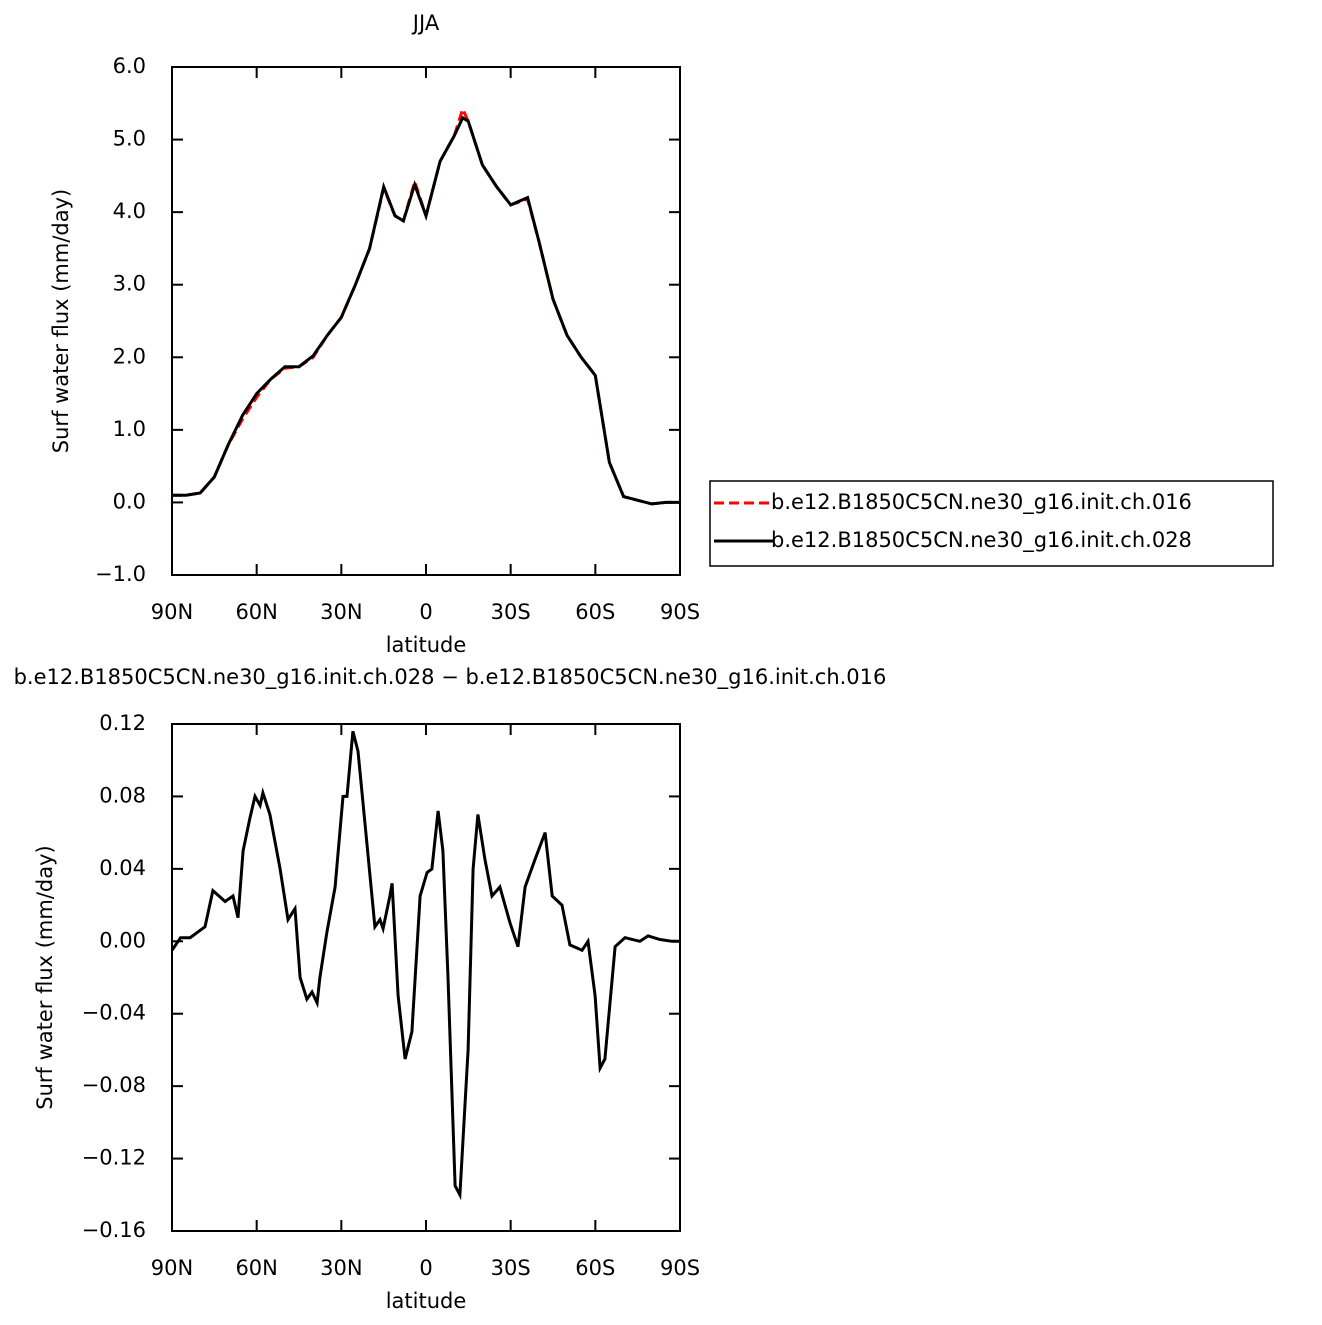 The width and height of the screenshot is (1322, 1325). I want to click on y-tick-label: 0.0, so click(129, 501).